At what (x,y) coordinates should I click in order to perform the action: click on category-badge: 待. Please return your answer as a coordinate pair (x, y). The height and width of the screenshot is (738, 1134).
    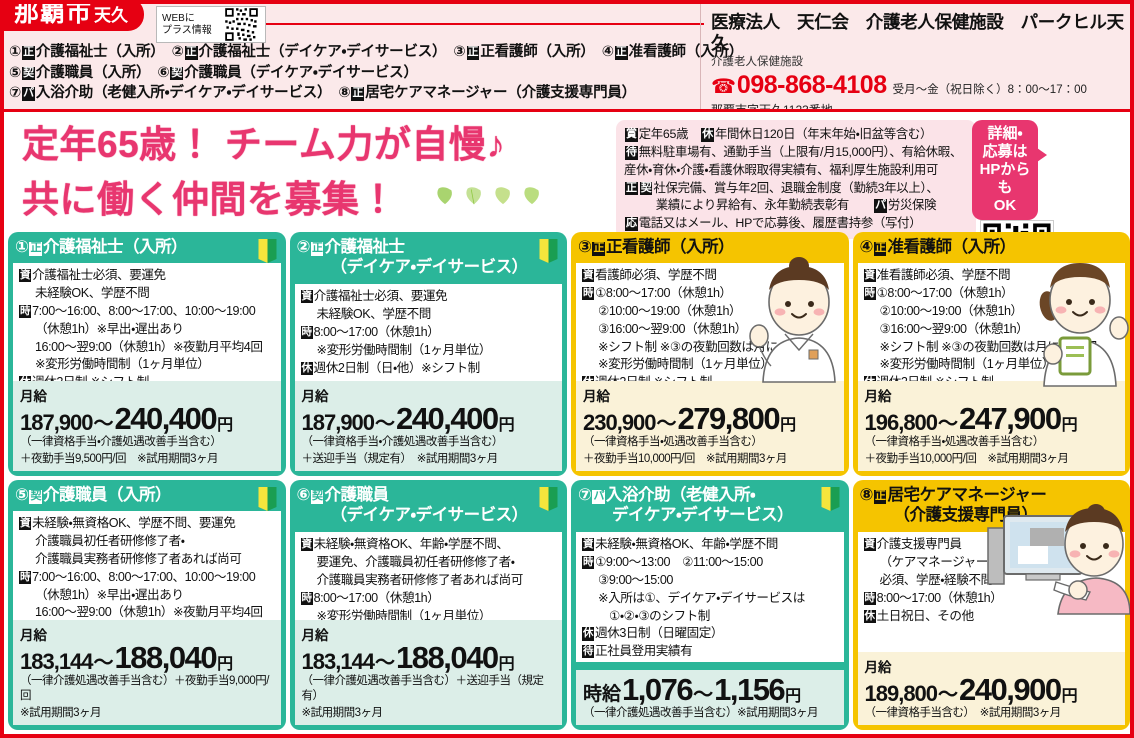
    Looking at the image, I should click on (631, 152).